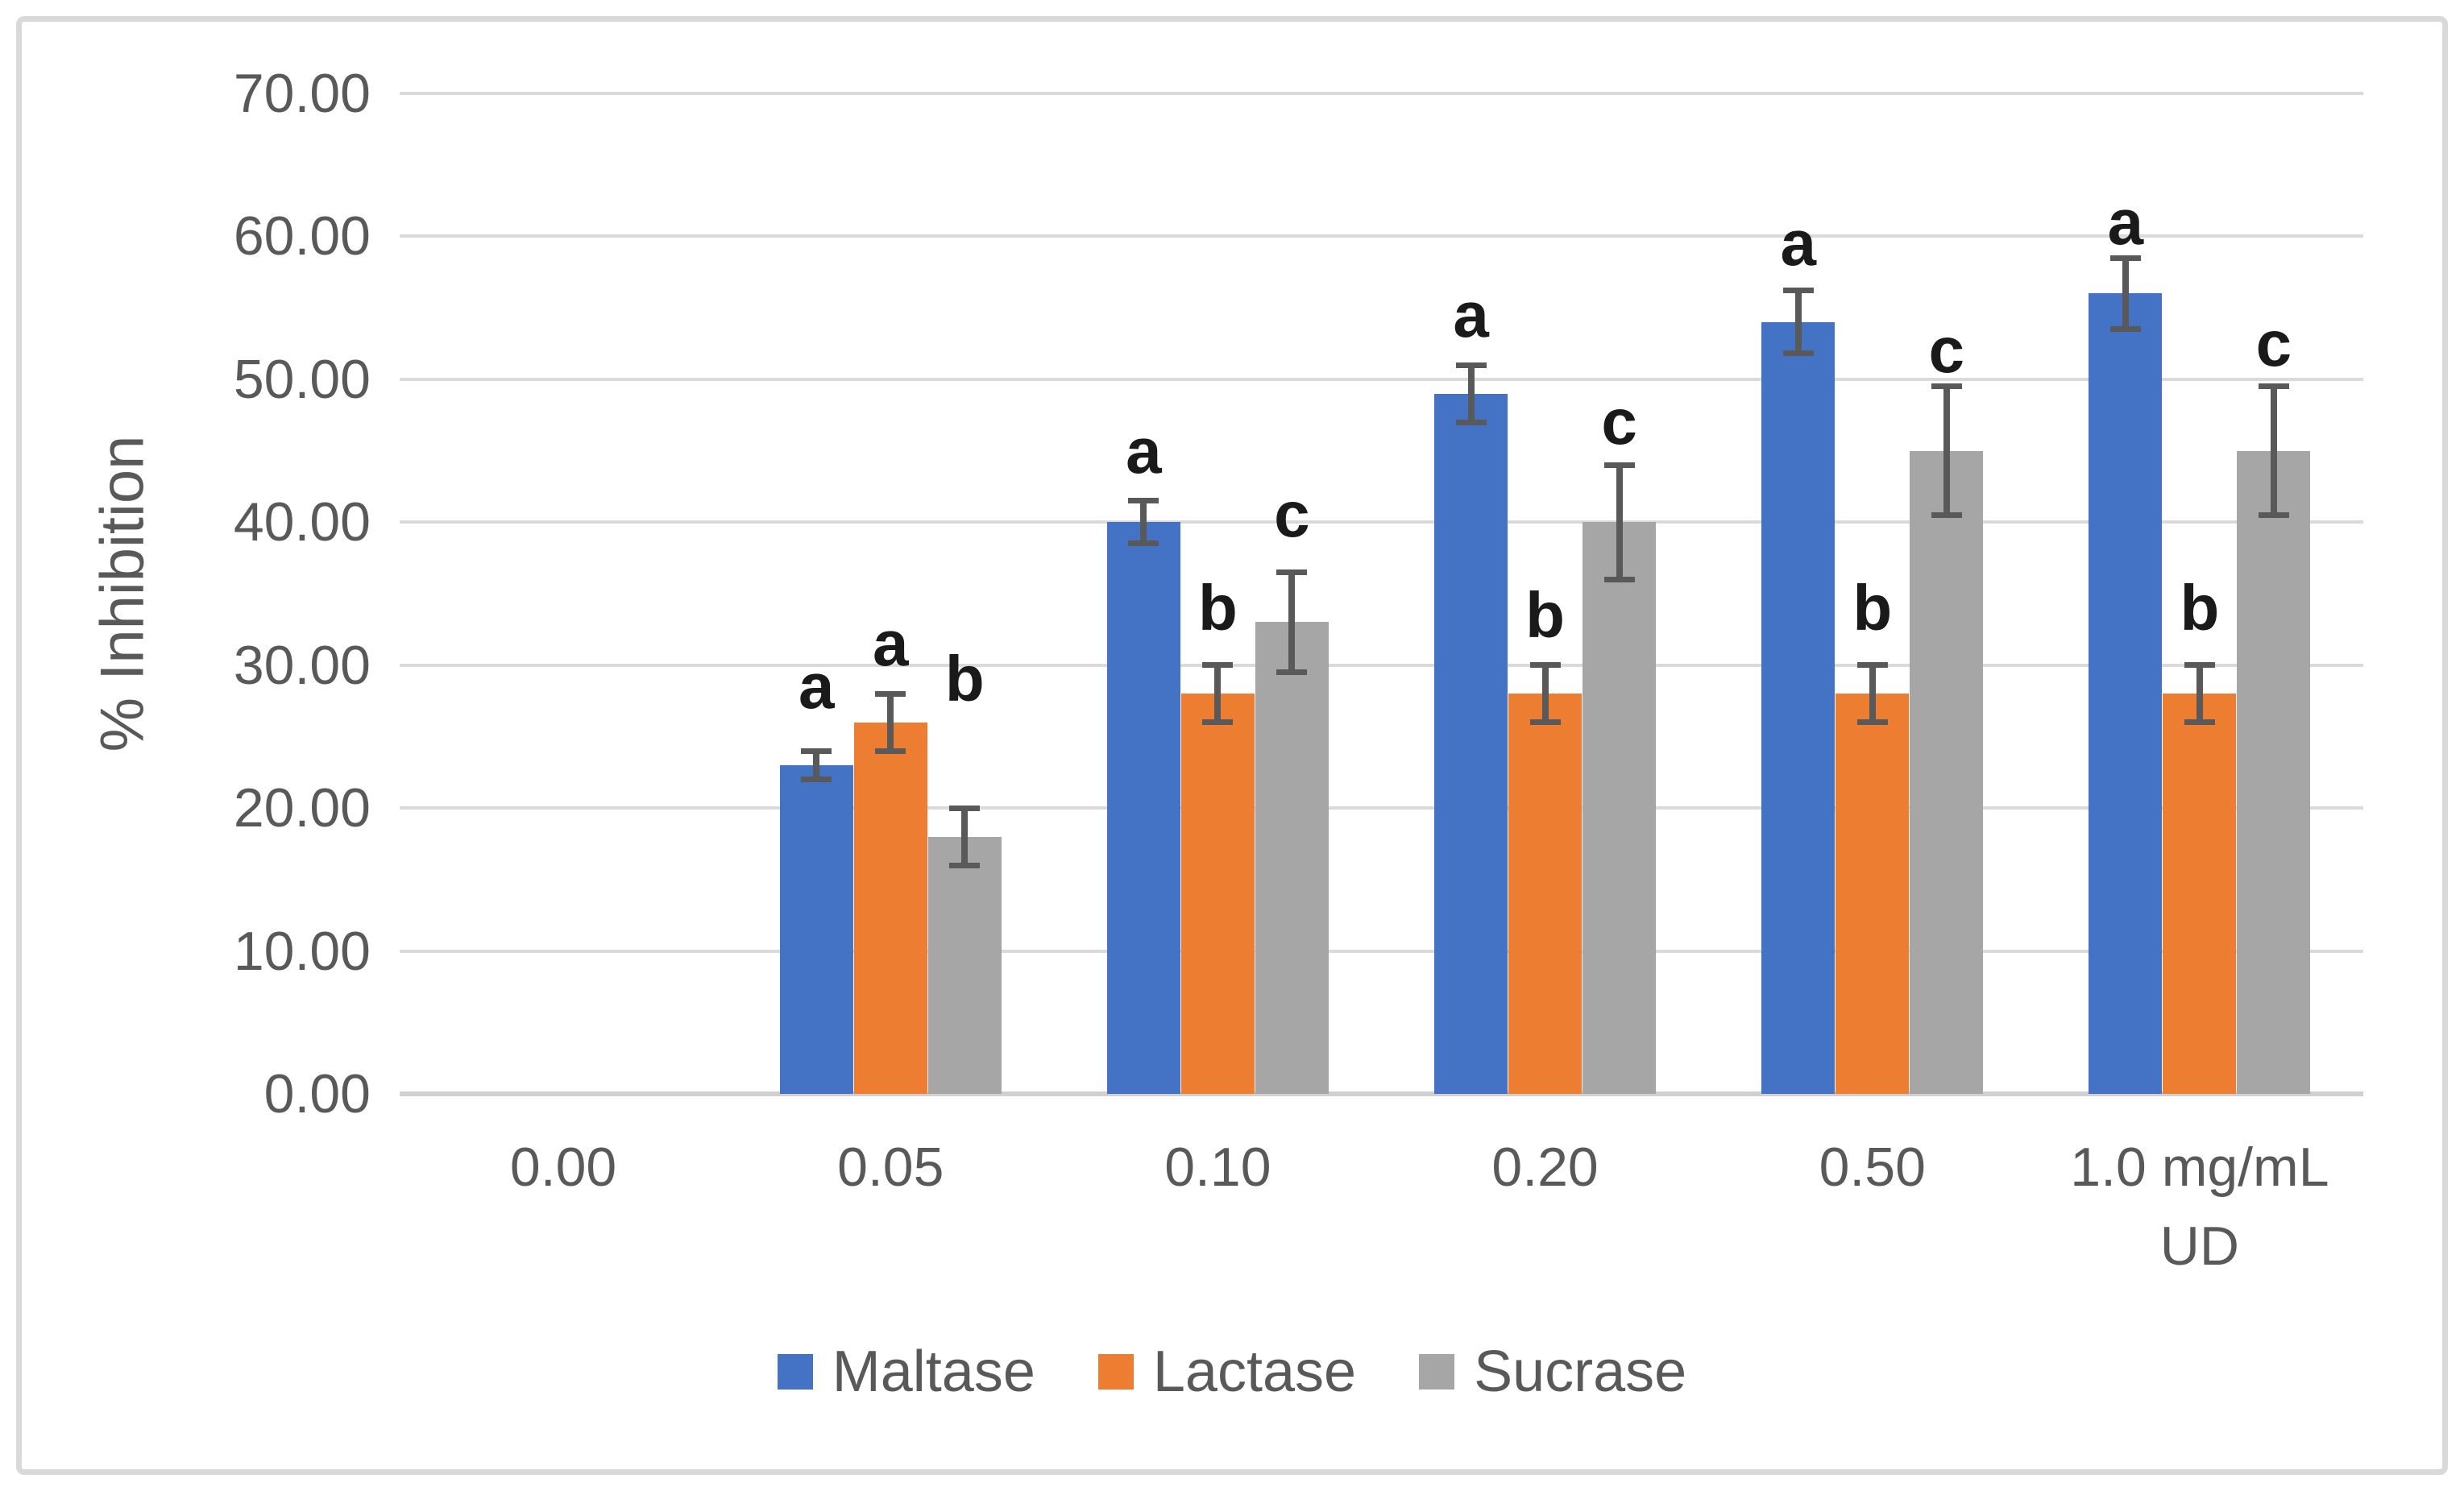 The width and height of the screenshot is (2464, 1491). Describe the element at coordinates (1545, 1167) in the screenshot. I see `x-tick-label: 0.20` at that location.